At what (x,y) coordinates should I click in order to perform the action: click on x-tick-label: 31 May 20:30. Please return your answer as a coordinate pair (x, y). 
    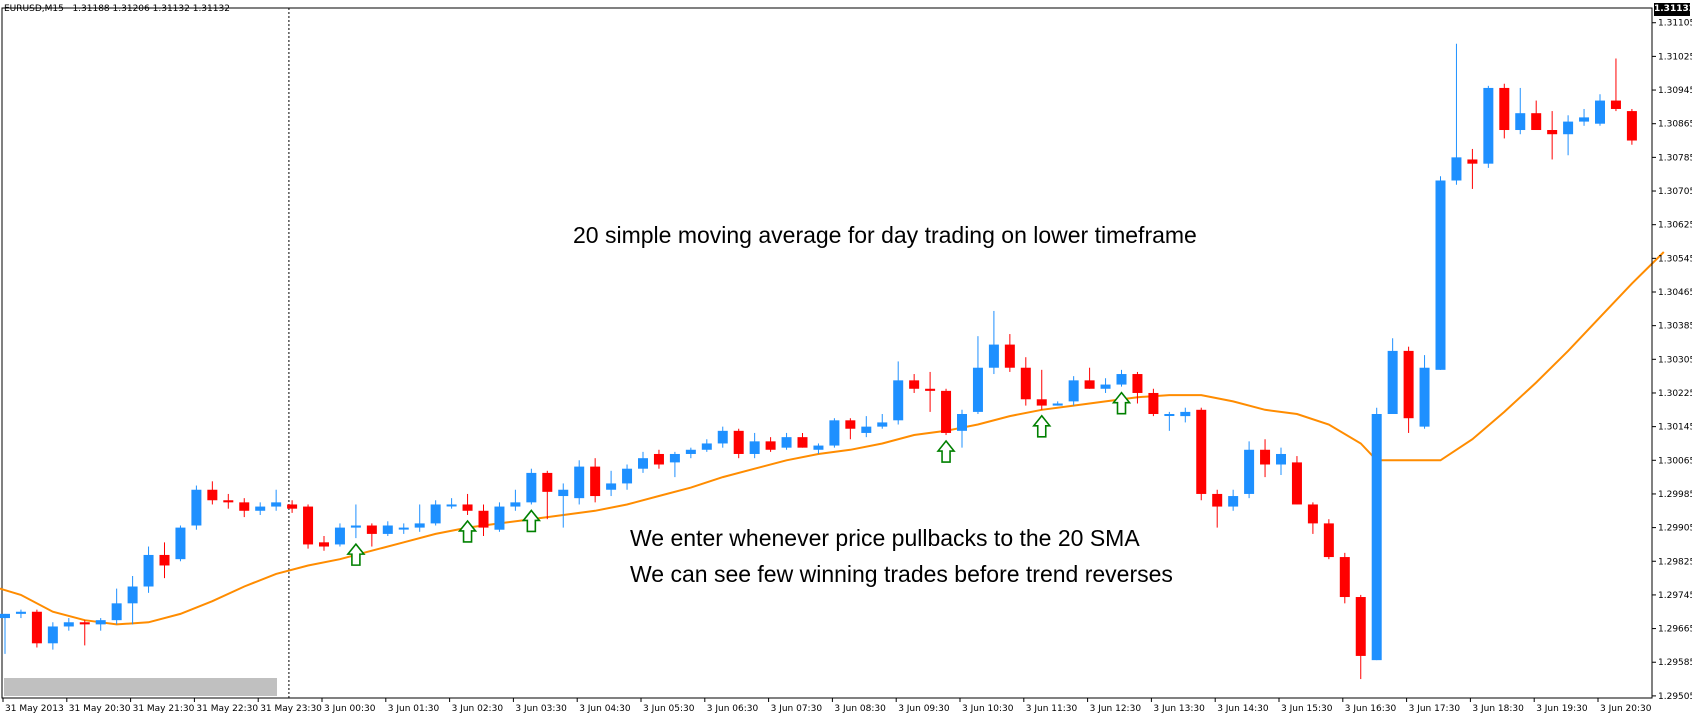
    Looking at the image, I should click on (100, 709).